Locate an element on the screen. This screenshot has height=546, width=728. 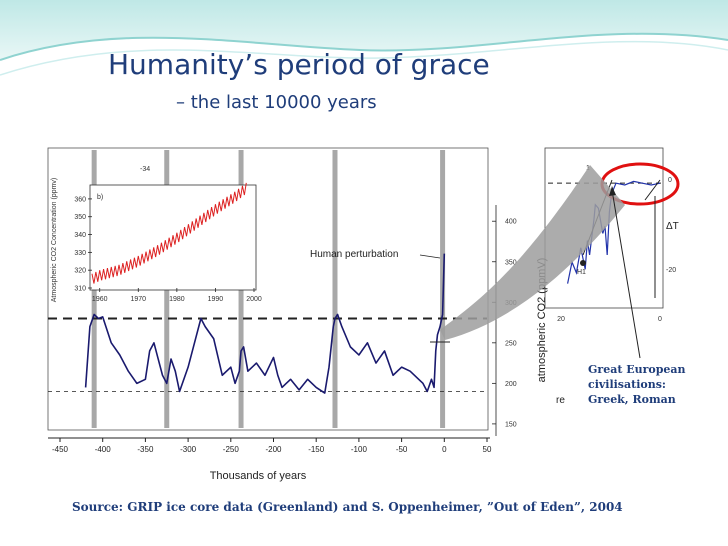
inset-y-tick-label: 340 is located at coordinates (80, 235).